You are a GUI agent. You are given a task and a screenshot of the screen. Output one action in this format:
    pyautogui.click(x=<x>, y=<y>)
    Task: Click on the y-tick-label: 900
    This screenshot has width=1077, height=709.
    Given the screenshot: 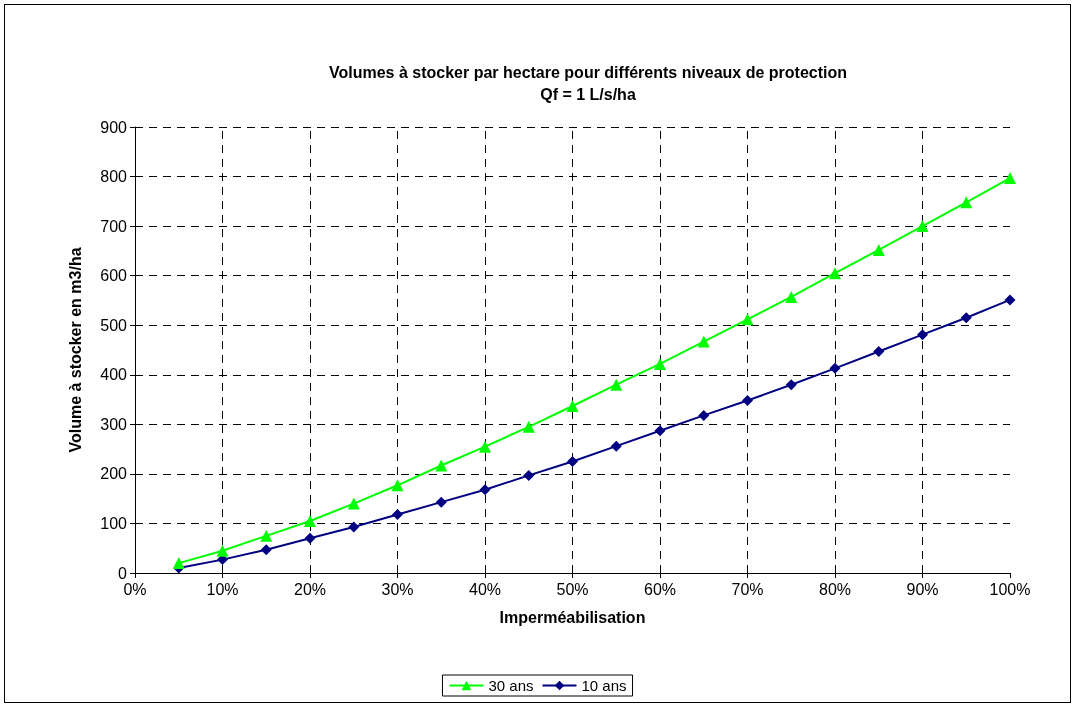 What is the action you would take?
    pyautogui.click(x=114, y=127)
    